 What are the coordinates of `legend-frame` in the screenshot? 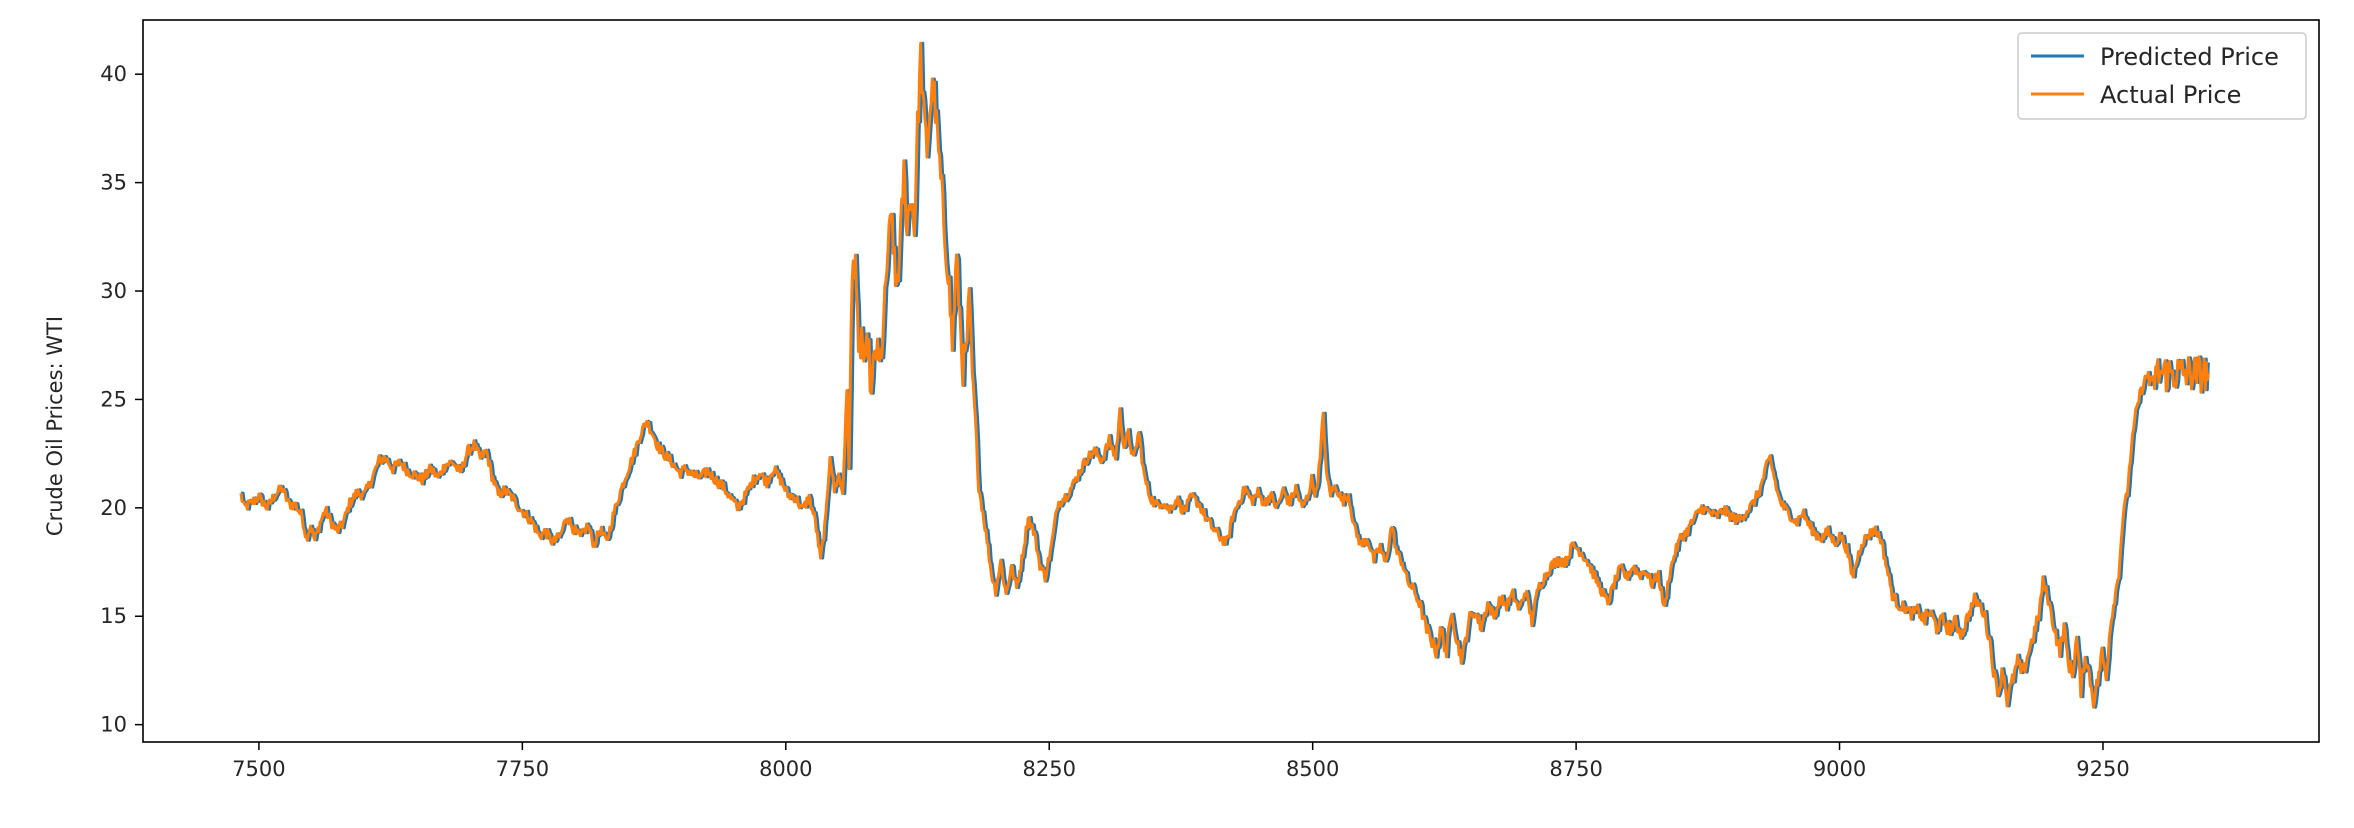 It's located at (2162, 76).